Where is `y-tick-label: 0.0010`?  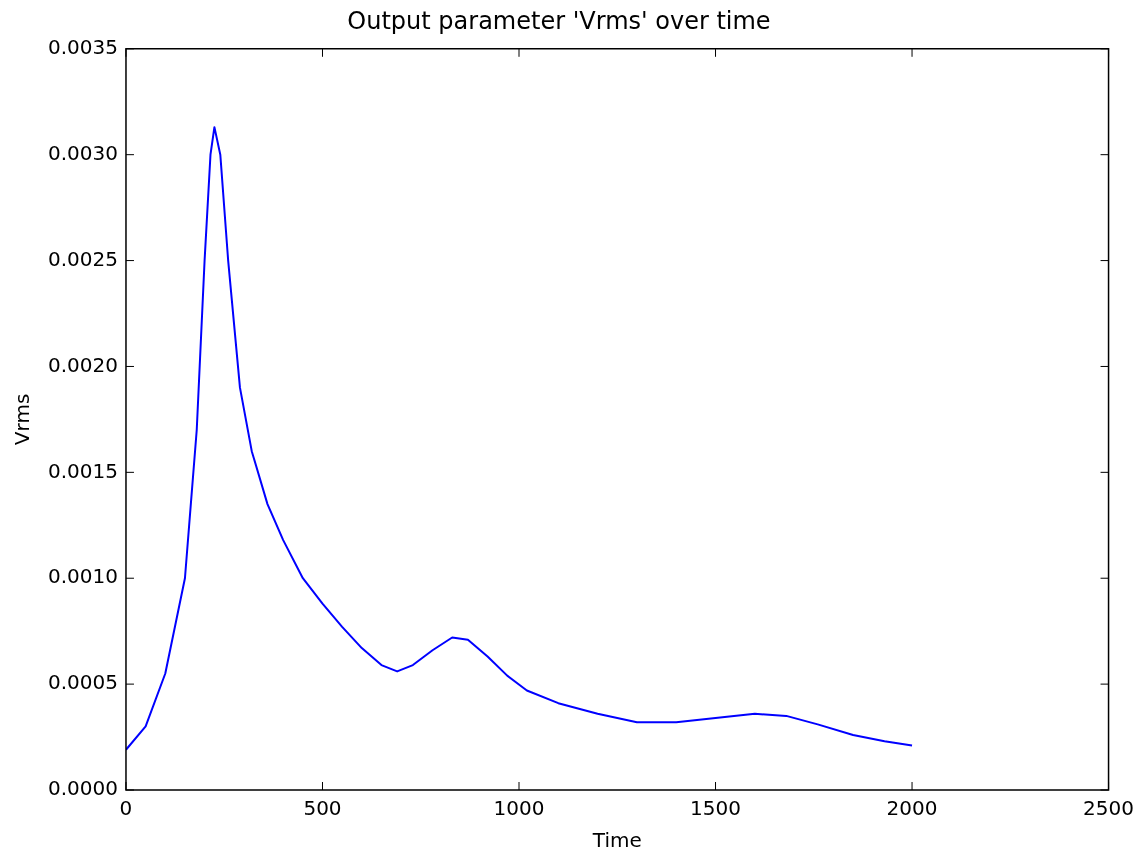 y-tick-label: 0.0010 is located at coordinates (83, 576).